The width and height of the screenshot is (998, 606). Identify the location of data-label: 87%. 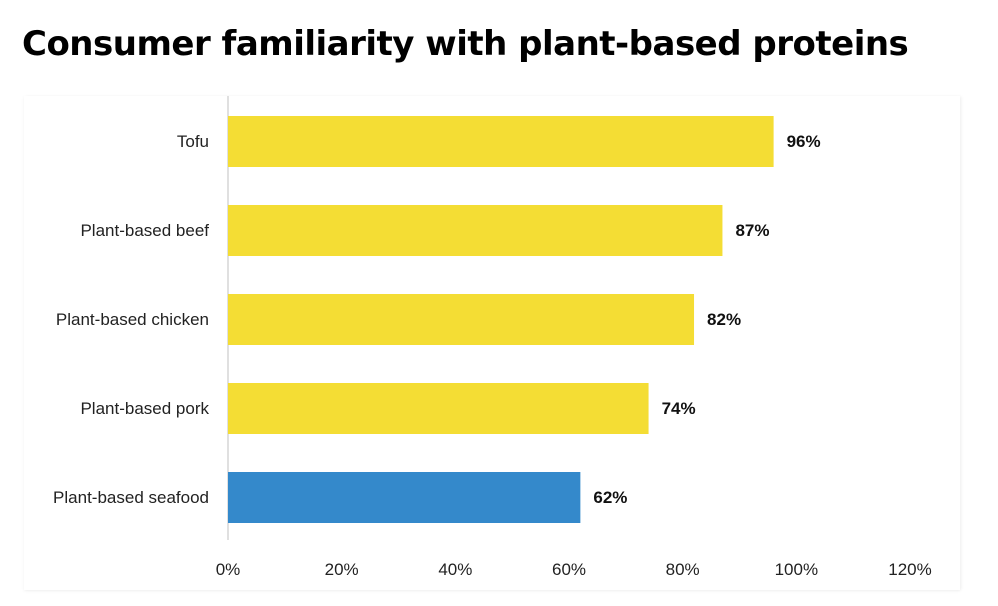
(752, 230).